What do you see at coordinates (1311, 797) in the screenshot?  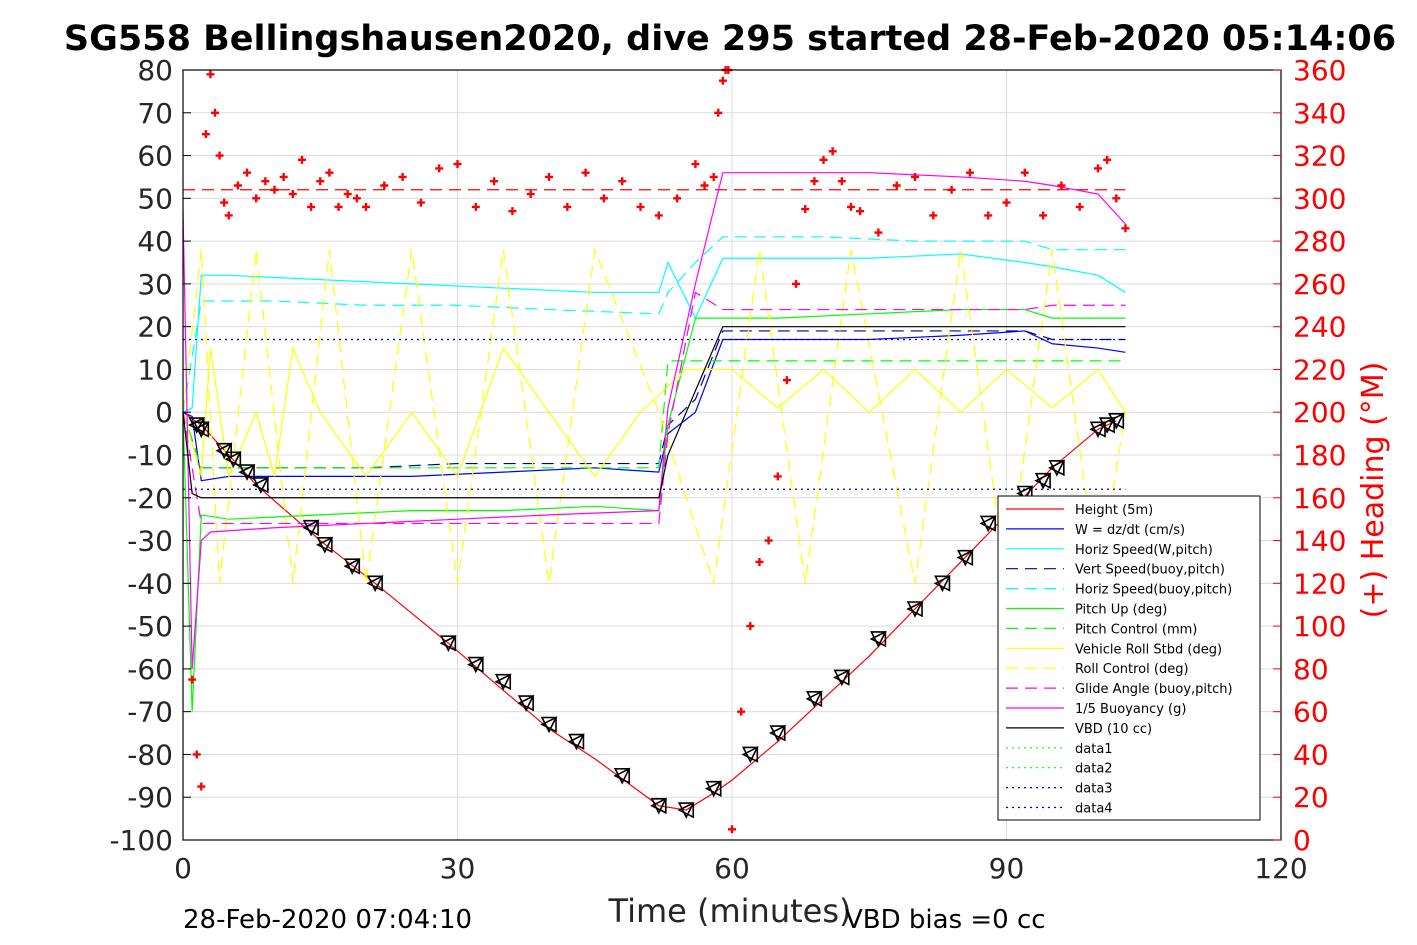 I see `right-tick-label: 20` at bounding box center [1311, 797].